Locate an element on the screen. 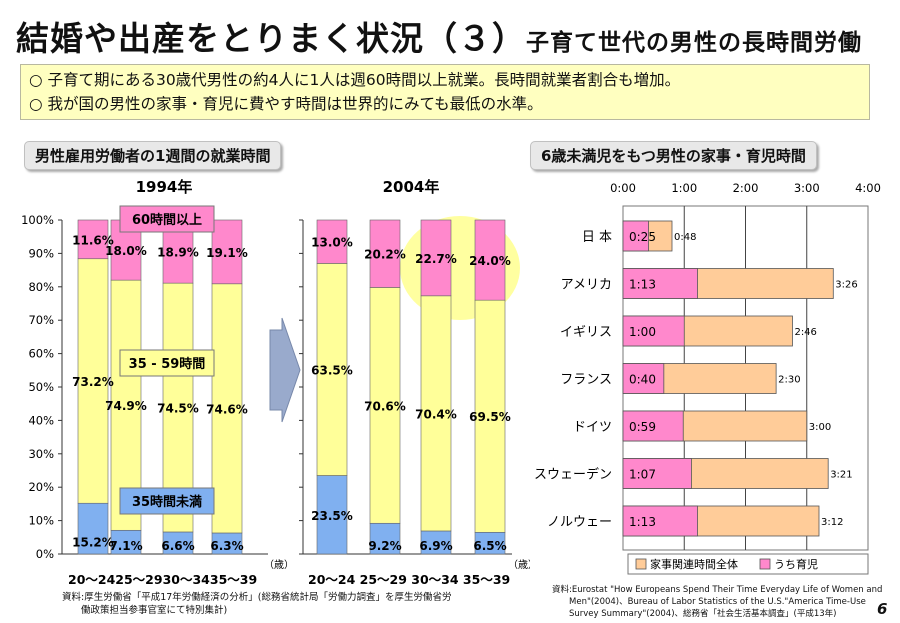 This screenshot has width=900, height=623. data-label: 6.9% is located at coordinates (435, 546).